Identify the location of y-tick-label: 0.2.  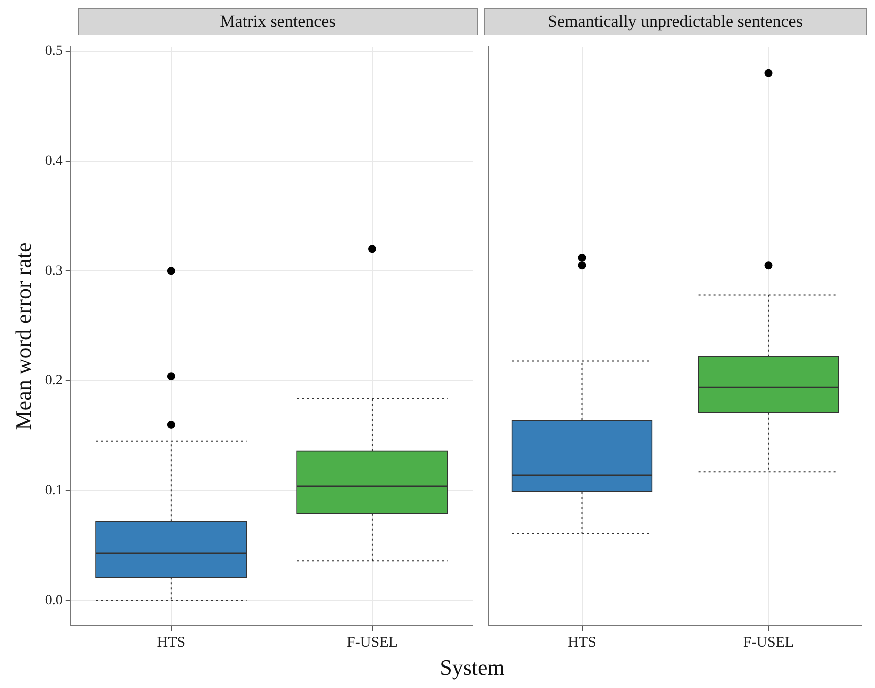
(54, 381).